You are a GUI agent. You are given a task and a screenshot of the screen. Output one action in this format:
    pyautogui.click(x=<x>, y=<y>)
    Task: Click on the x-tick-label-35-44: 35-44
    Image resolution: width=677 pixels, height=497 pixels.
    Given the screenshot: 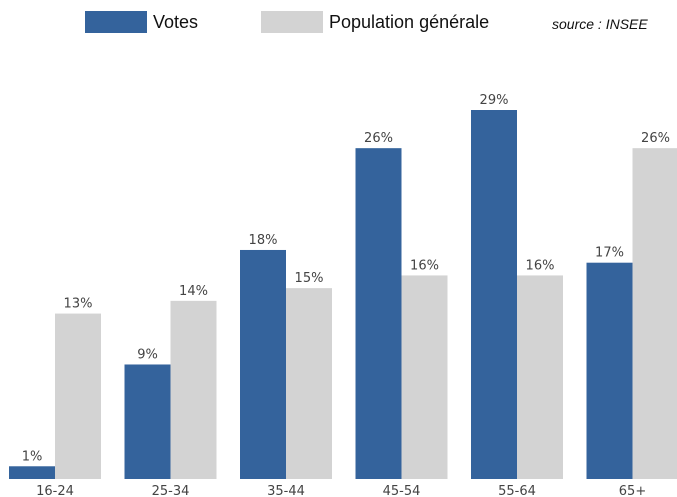 What is the action you would take?
    pyautogui.click(x=286, y=490)
    